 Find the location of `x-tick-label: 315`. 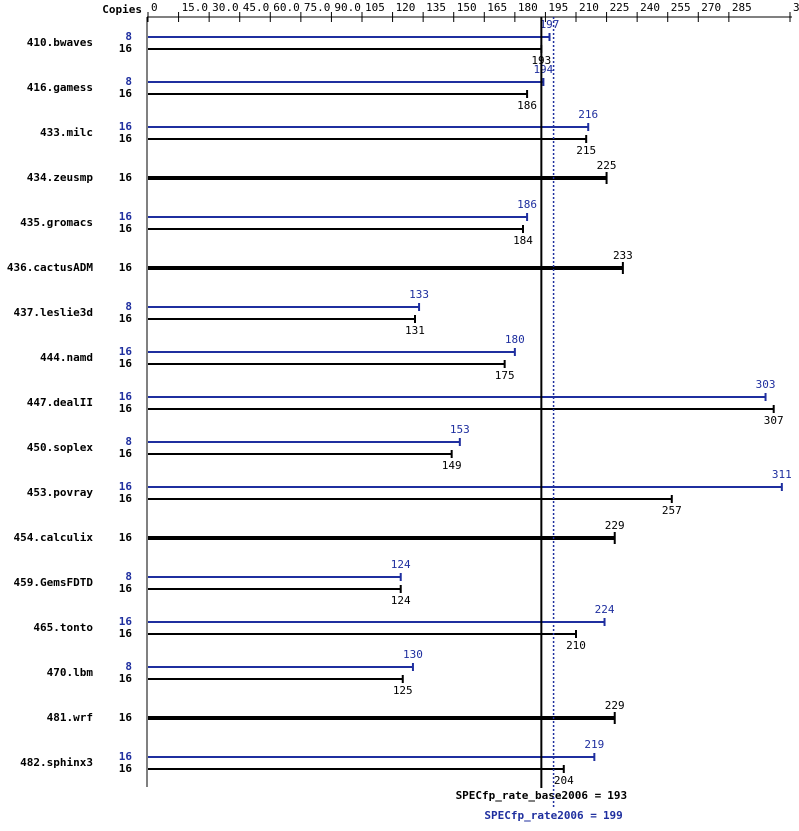

x-tick-label: 315 is located at coordinates (796, 7).